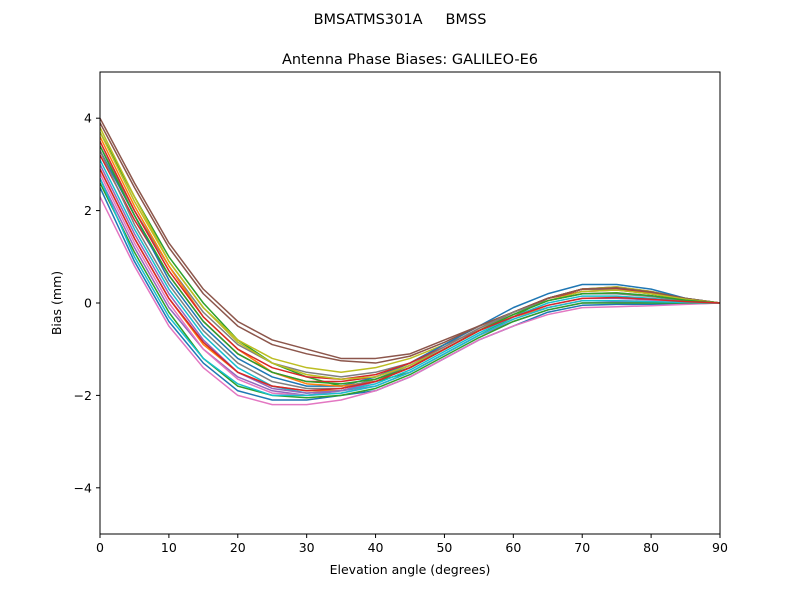  Describe the element at coordinates (720, 547) in the screenshot. I see `x-tick-label: 90` at that location.